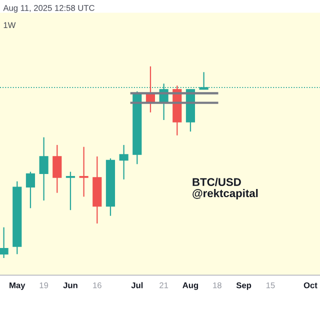 The height and width of the screenshot is (320, 320). Describe the element at coordinates (137, 285) in the screenshot. I see `x-tick-label: Jul` at that location.